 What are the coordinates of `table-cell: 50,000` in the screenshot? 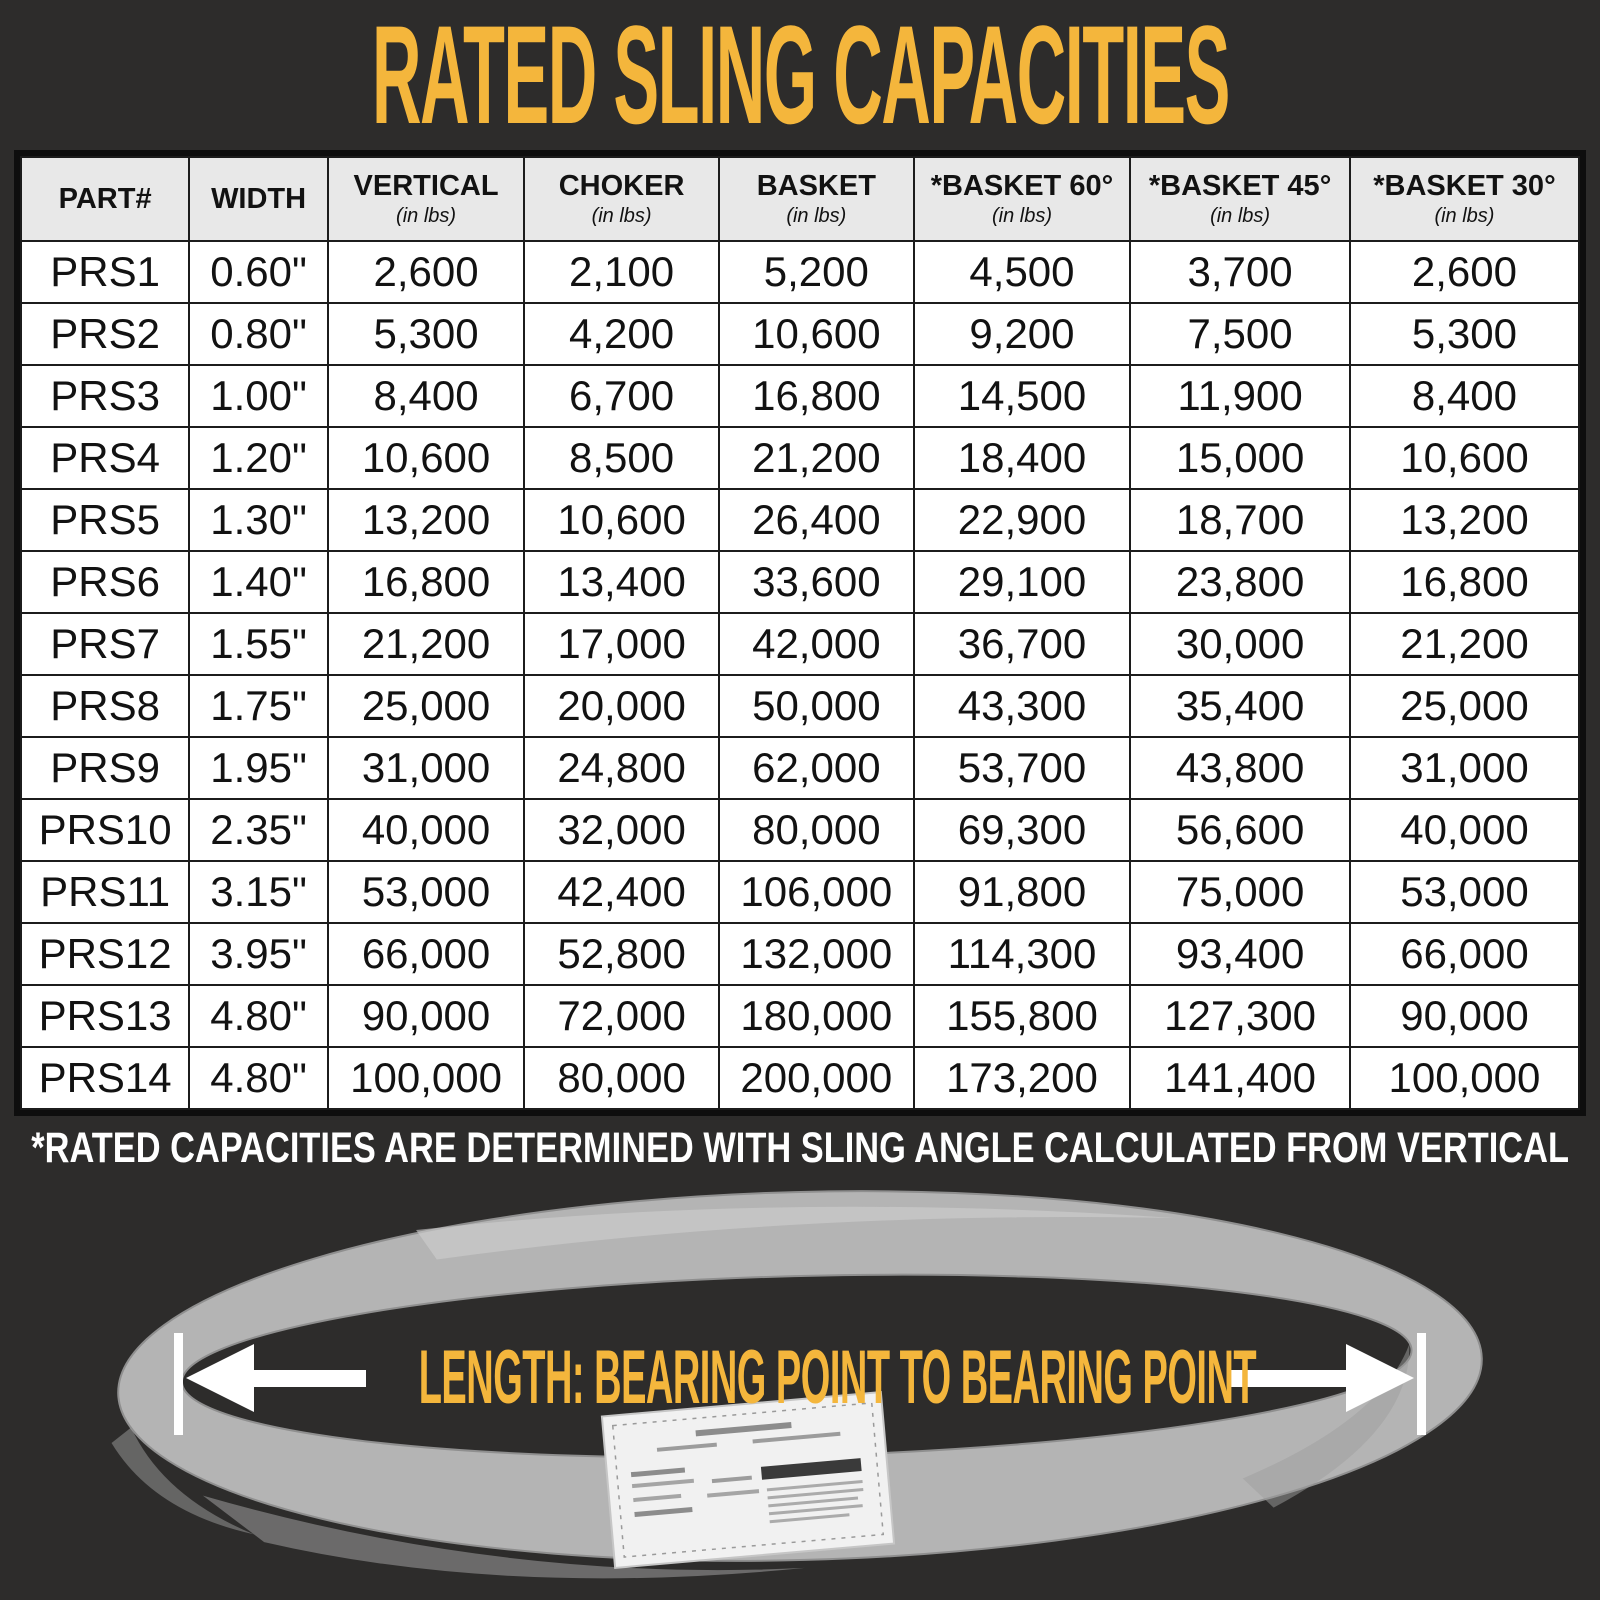 It's located at (816, 706).